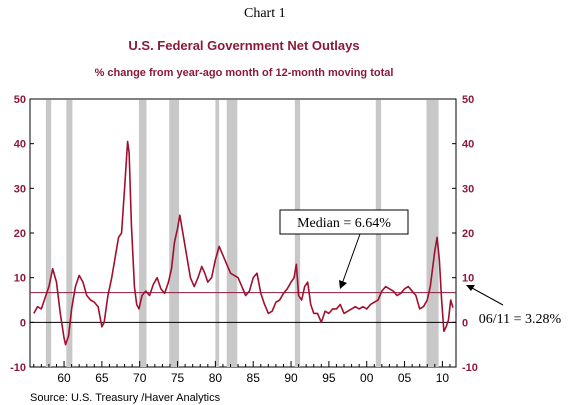  I want to click on y-tick-label-right: 20, so click(468, 234).